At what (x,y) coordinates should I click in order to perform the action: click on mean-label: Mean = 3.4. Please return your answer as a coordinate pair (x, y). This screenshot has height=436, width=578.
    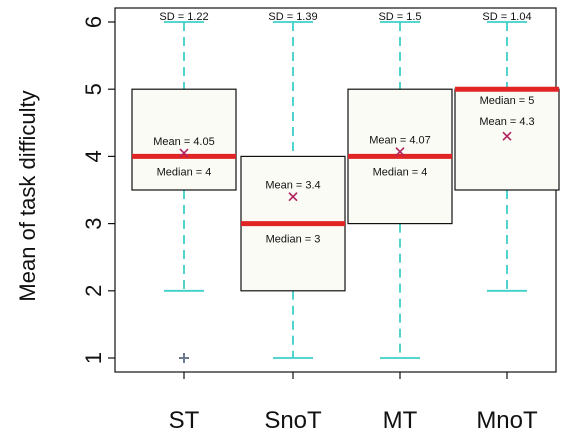
    Looking at the image, I should click on (292, 186).